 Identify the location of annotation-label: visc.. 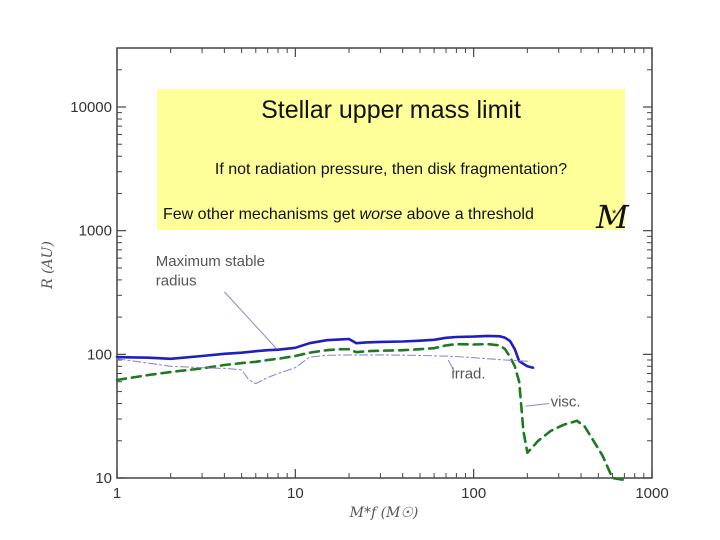
(566, 401).